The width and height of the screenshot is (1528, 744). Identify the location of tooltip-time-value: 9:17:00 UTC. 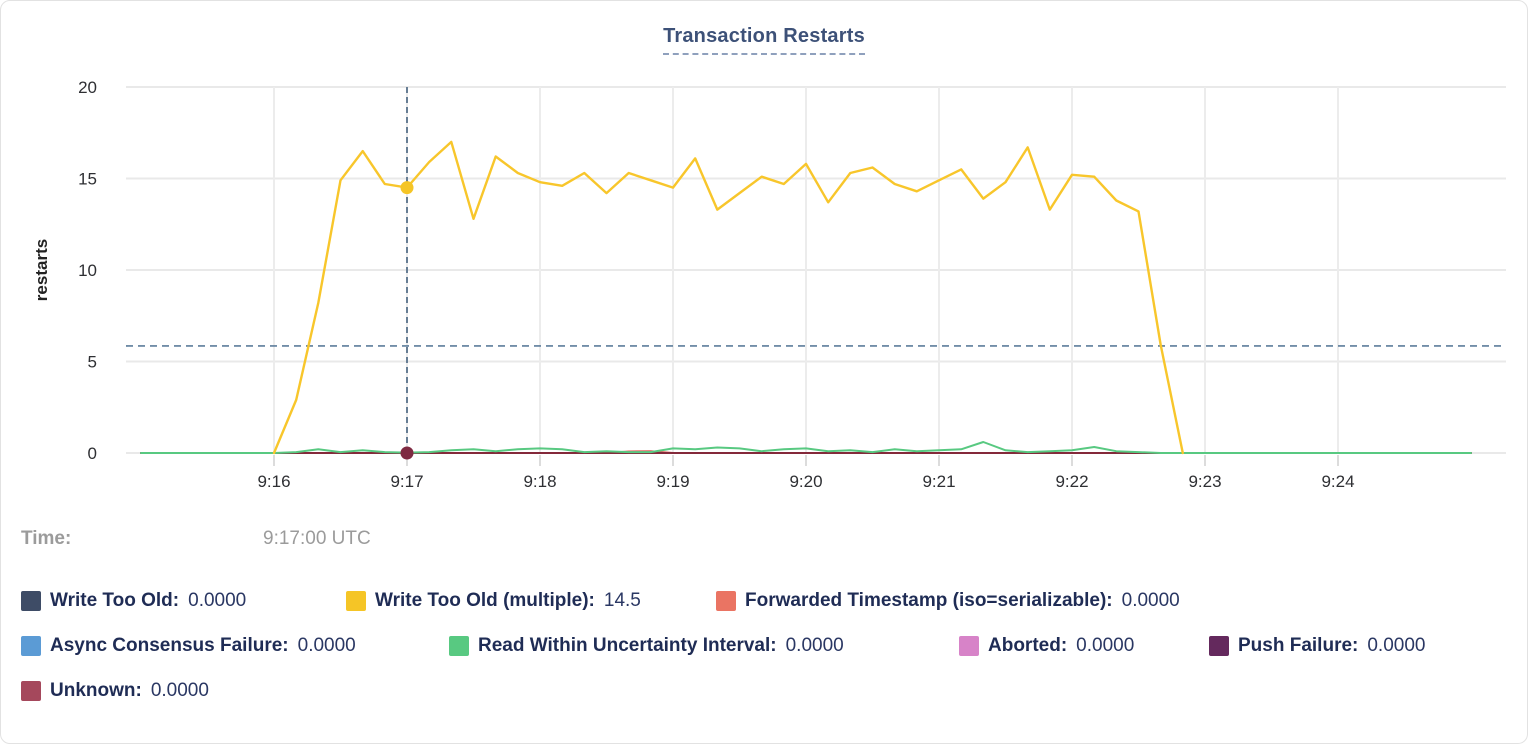
(317, 538).